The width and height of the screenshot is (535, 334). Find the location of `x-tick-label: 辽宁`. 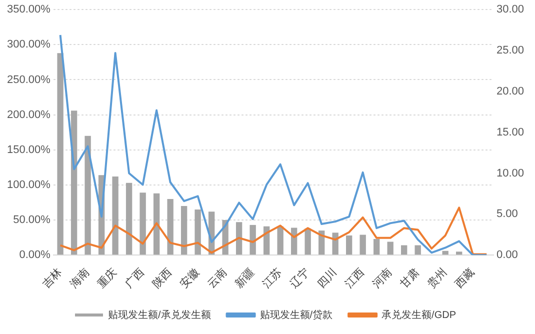

x-tick-label: 辽宁 is located at coordinates (299, 278).